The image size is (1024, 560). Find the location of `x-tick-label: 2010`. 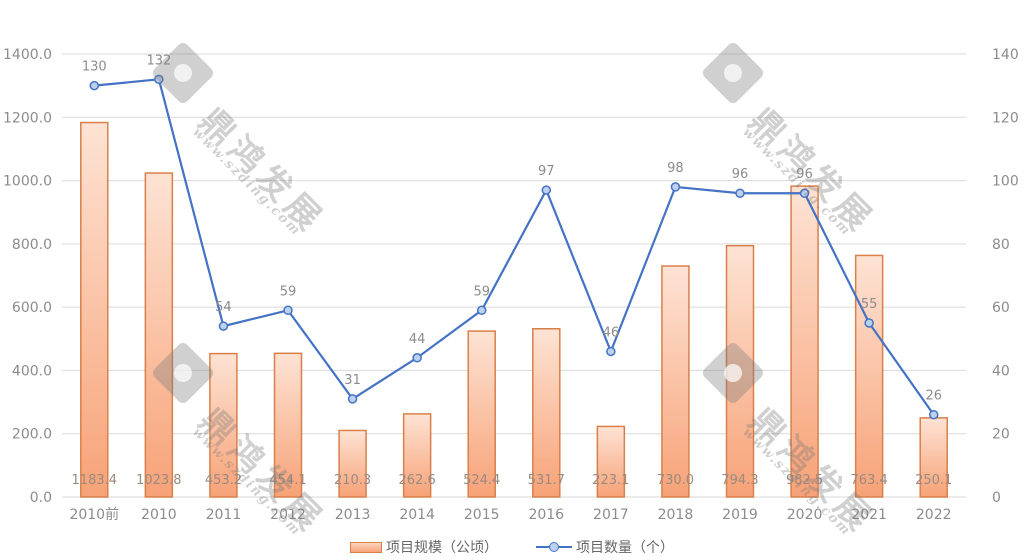

x-tick-label: 2010 is located at coordinates (159, 515).